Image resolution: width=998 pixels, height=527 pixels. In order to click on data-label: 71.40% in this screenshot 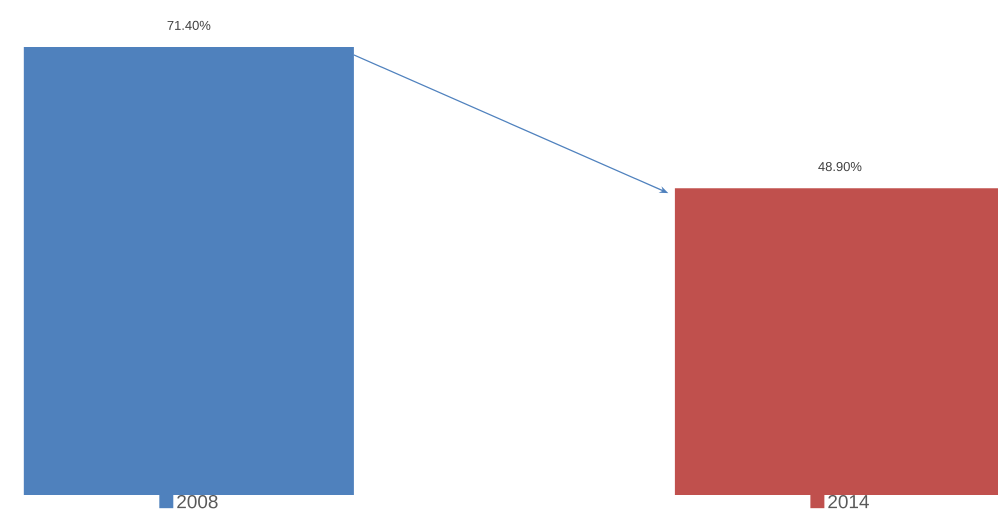, I will do `click(189, 25)`.